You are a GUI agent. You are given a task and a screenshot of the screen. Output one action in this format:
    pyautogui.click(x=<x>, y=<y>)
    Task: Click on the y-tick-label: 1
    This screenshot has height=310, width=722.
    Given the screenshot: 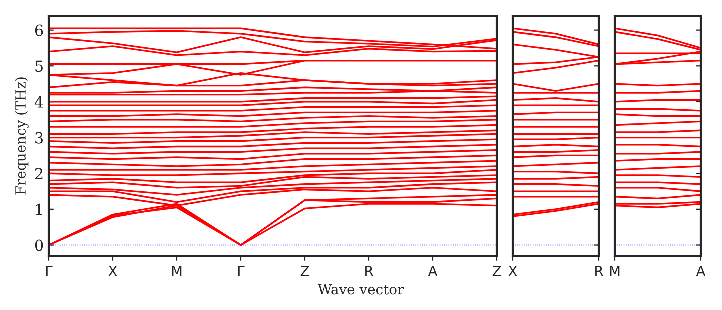 What is the action you would take?
    pyautogui.click(x=39, y=210)
    